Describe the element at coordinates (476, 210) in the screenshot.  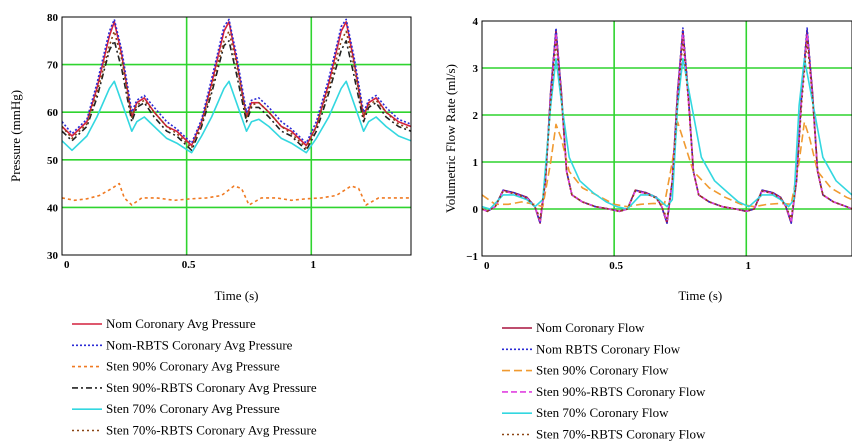
I see `y-tick-label: 0` at that location.